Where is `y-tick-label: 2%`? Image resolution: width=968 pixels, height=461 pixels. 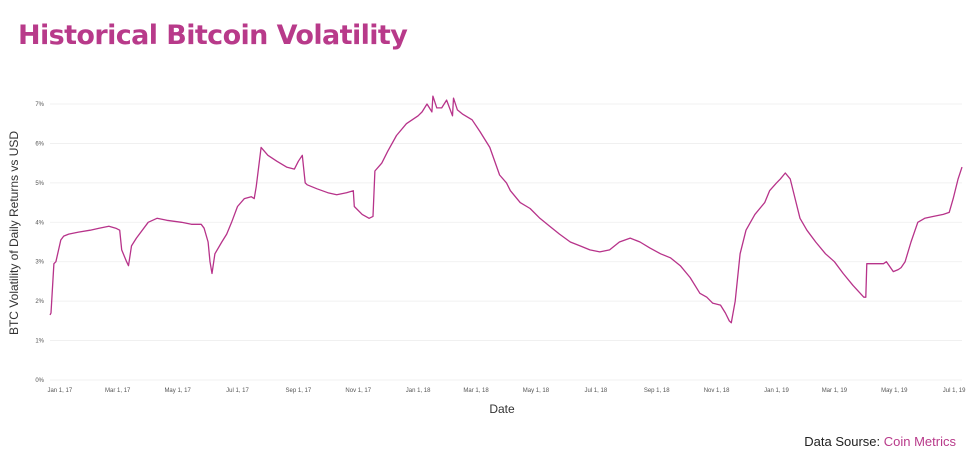
y-tick-label: 2% is located at coordinates (39, 302).